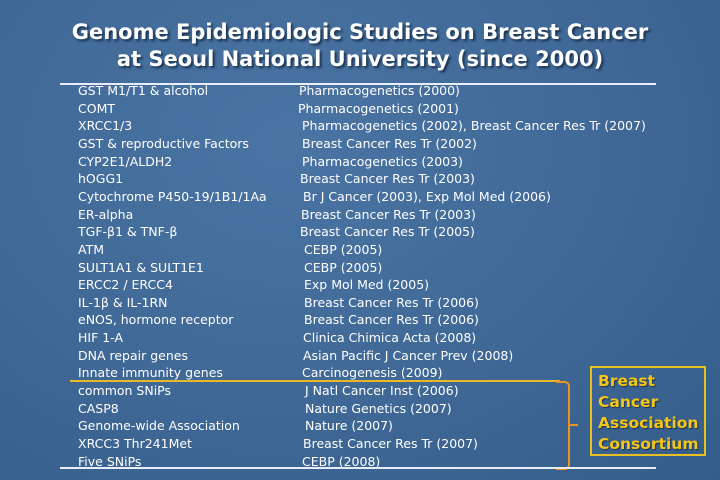  Describe the element at coordinates (100, 338) in the screenshot. I see `study-name: HIF 1-A` at that location.